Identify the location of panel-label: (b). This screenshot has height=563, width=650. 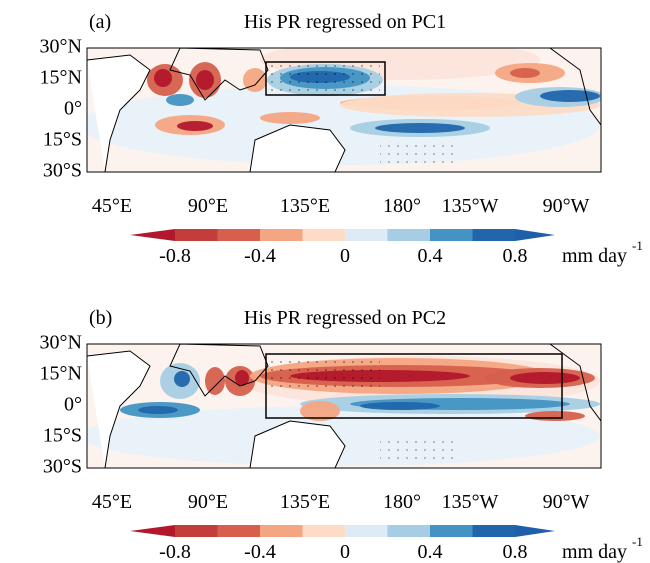
(100, 318).